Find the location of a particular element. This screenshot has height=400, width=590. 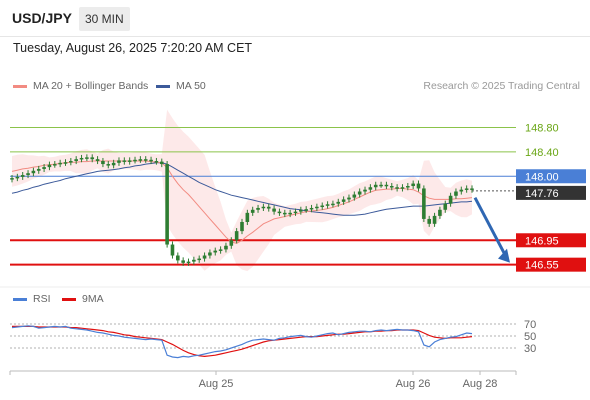

level-label-146.55: 146.55 is located at coordinates (542, 266).